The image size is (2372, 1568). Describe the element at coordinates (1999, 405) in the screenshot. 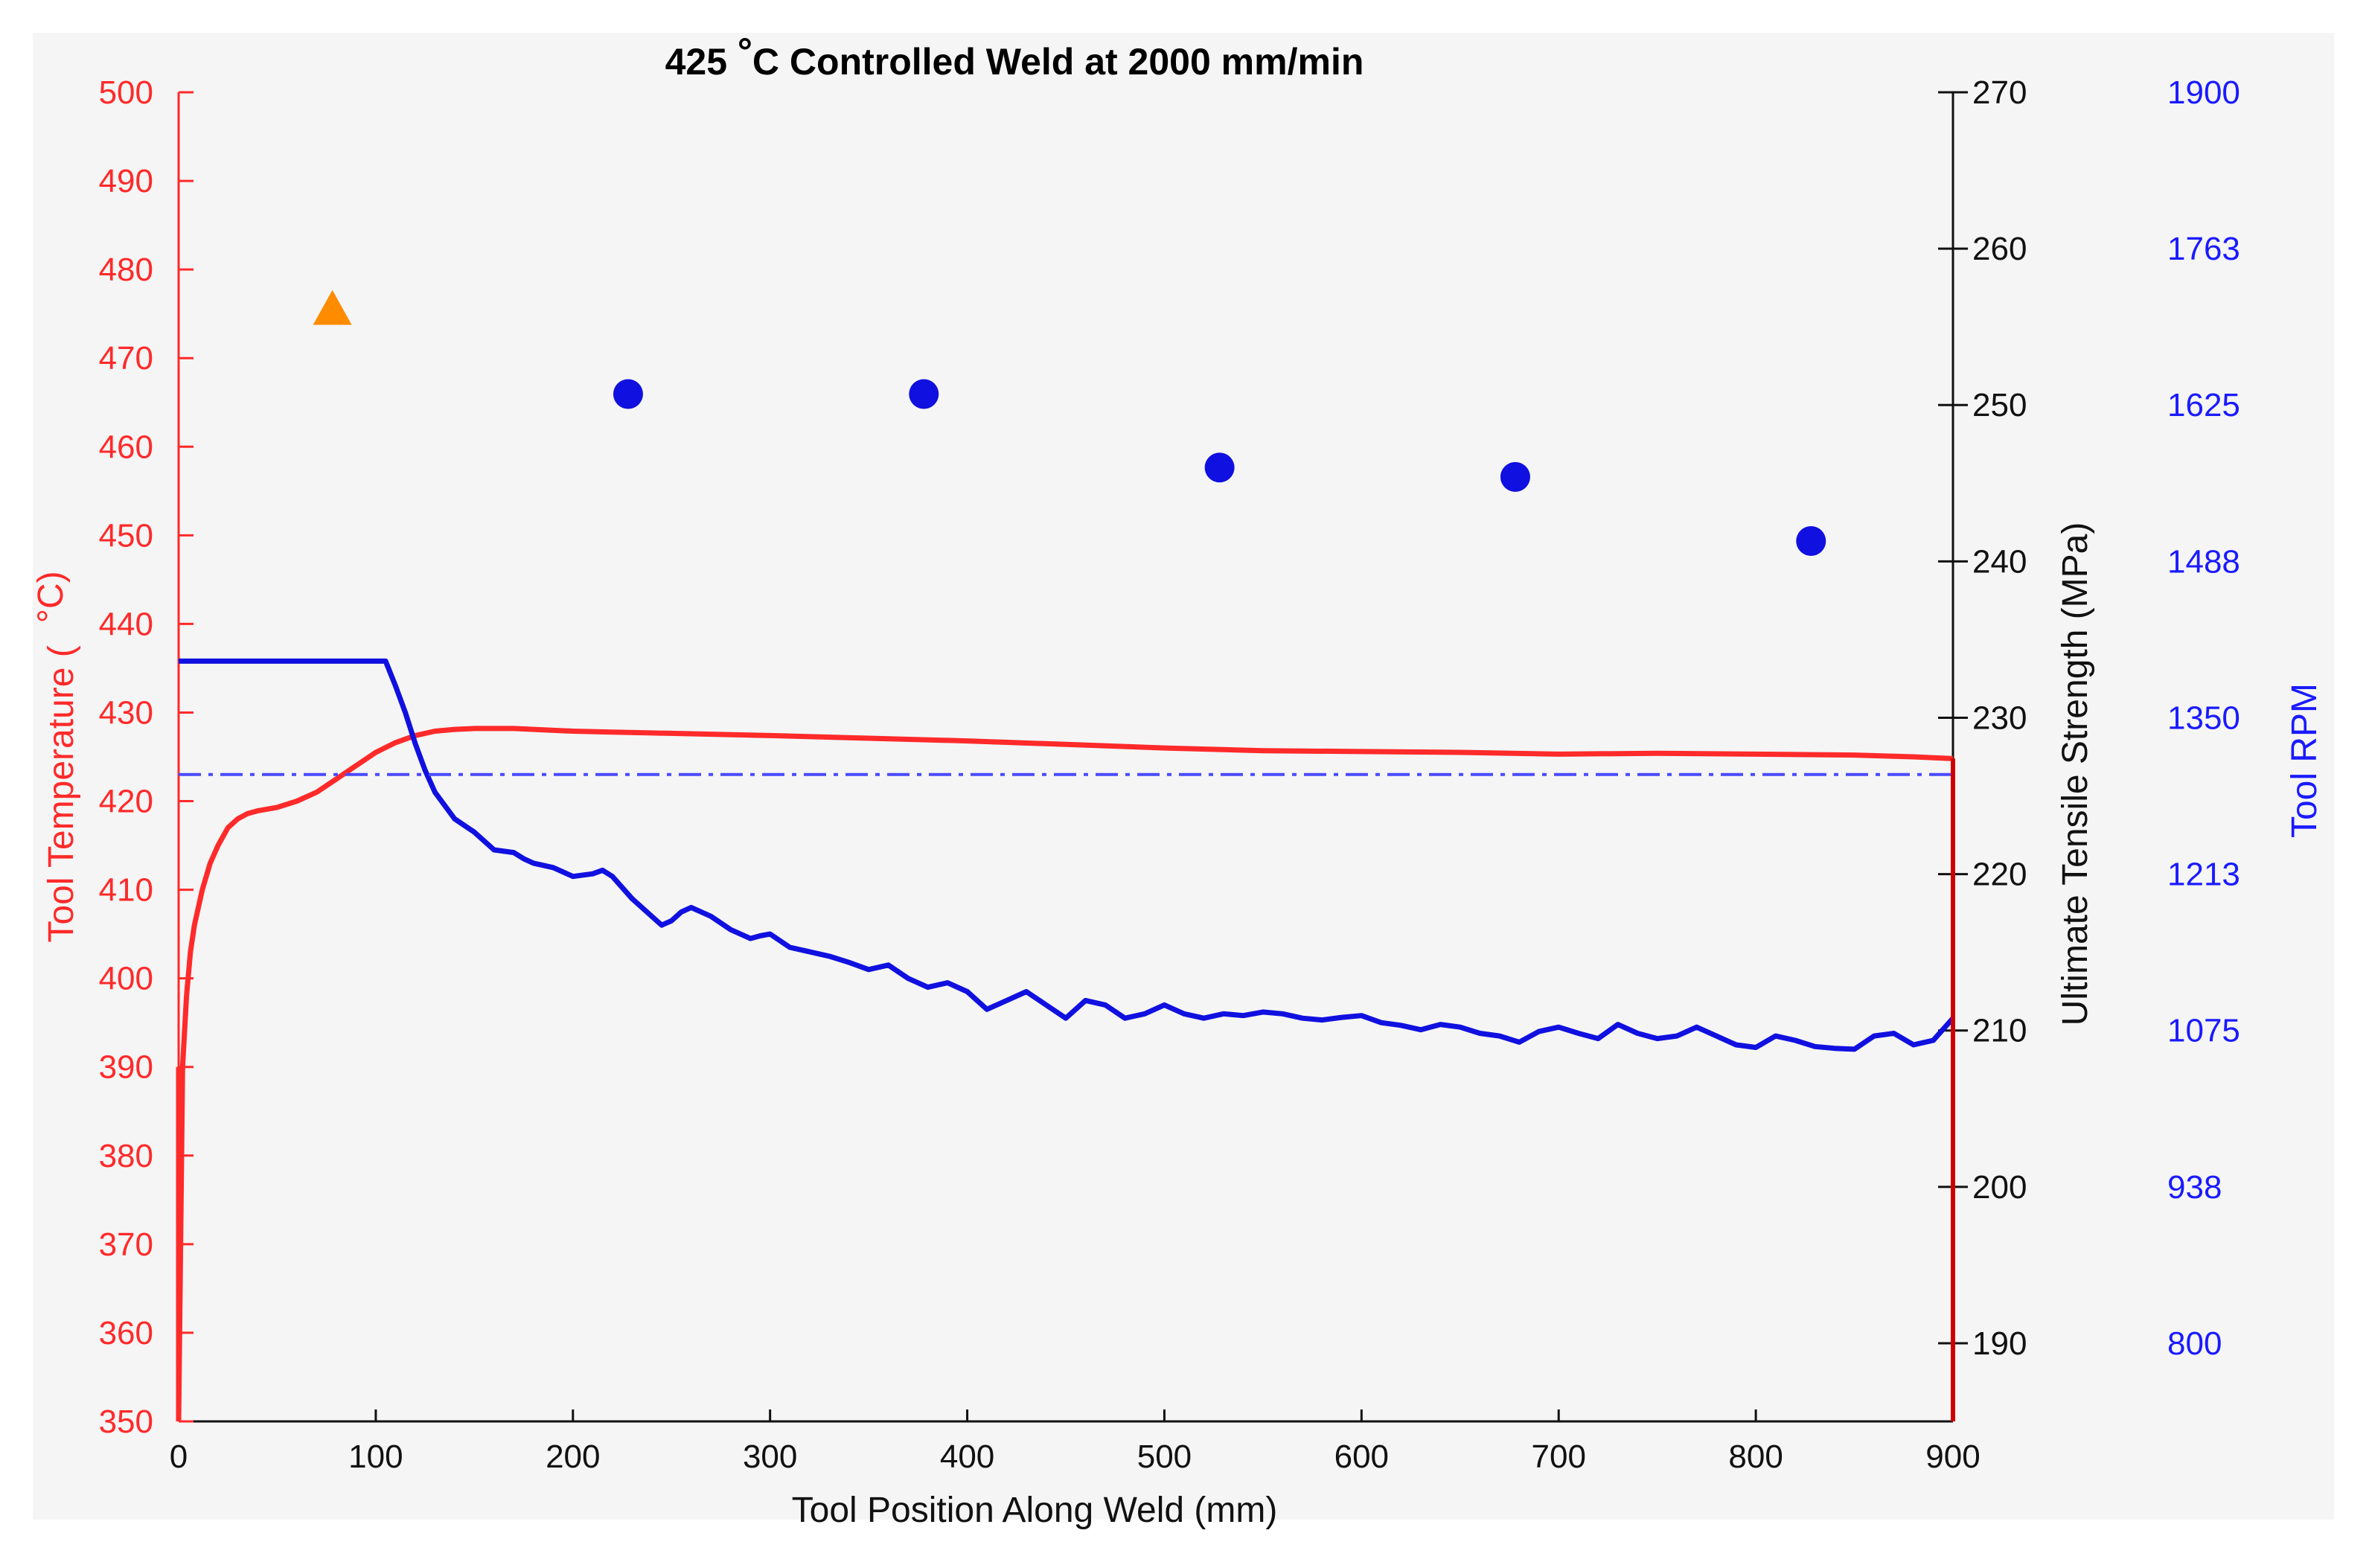

I see `mid-tick-label: 250` at that location.